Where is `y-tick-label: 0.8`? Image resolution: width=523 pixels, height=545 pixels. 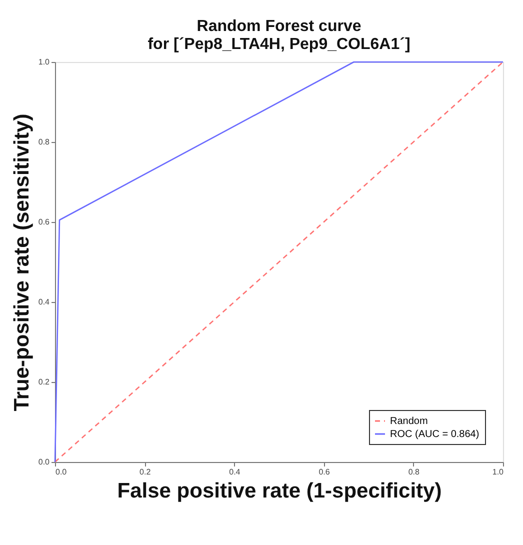 y-tick-label: 0.8 is located at coordinates (44, 142).